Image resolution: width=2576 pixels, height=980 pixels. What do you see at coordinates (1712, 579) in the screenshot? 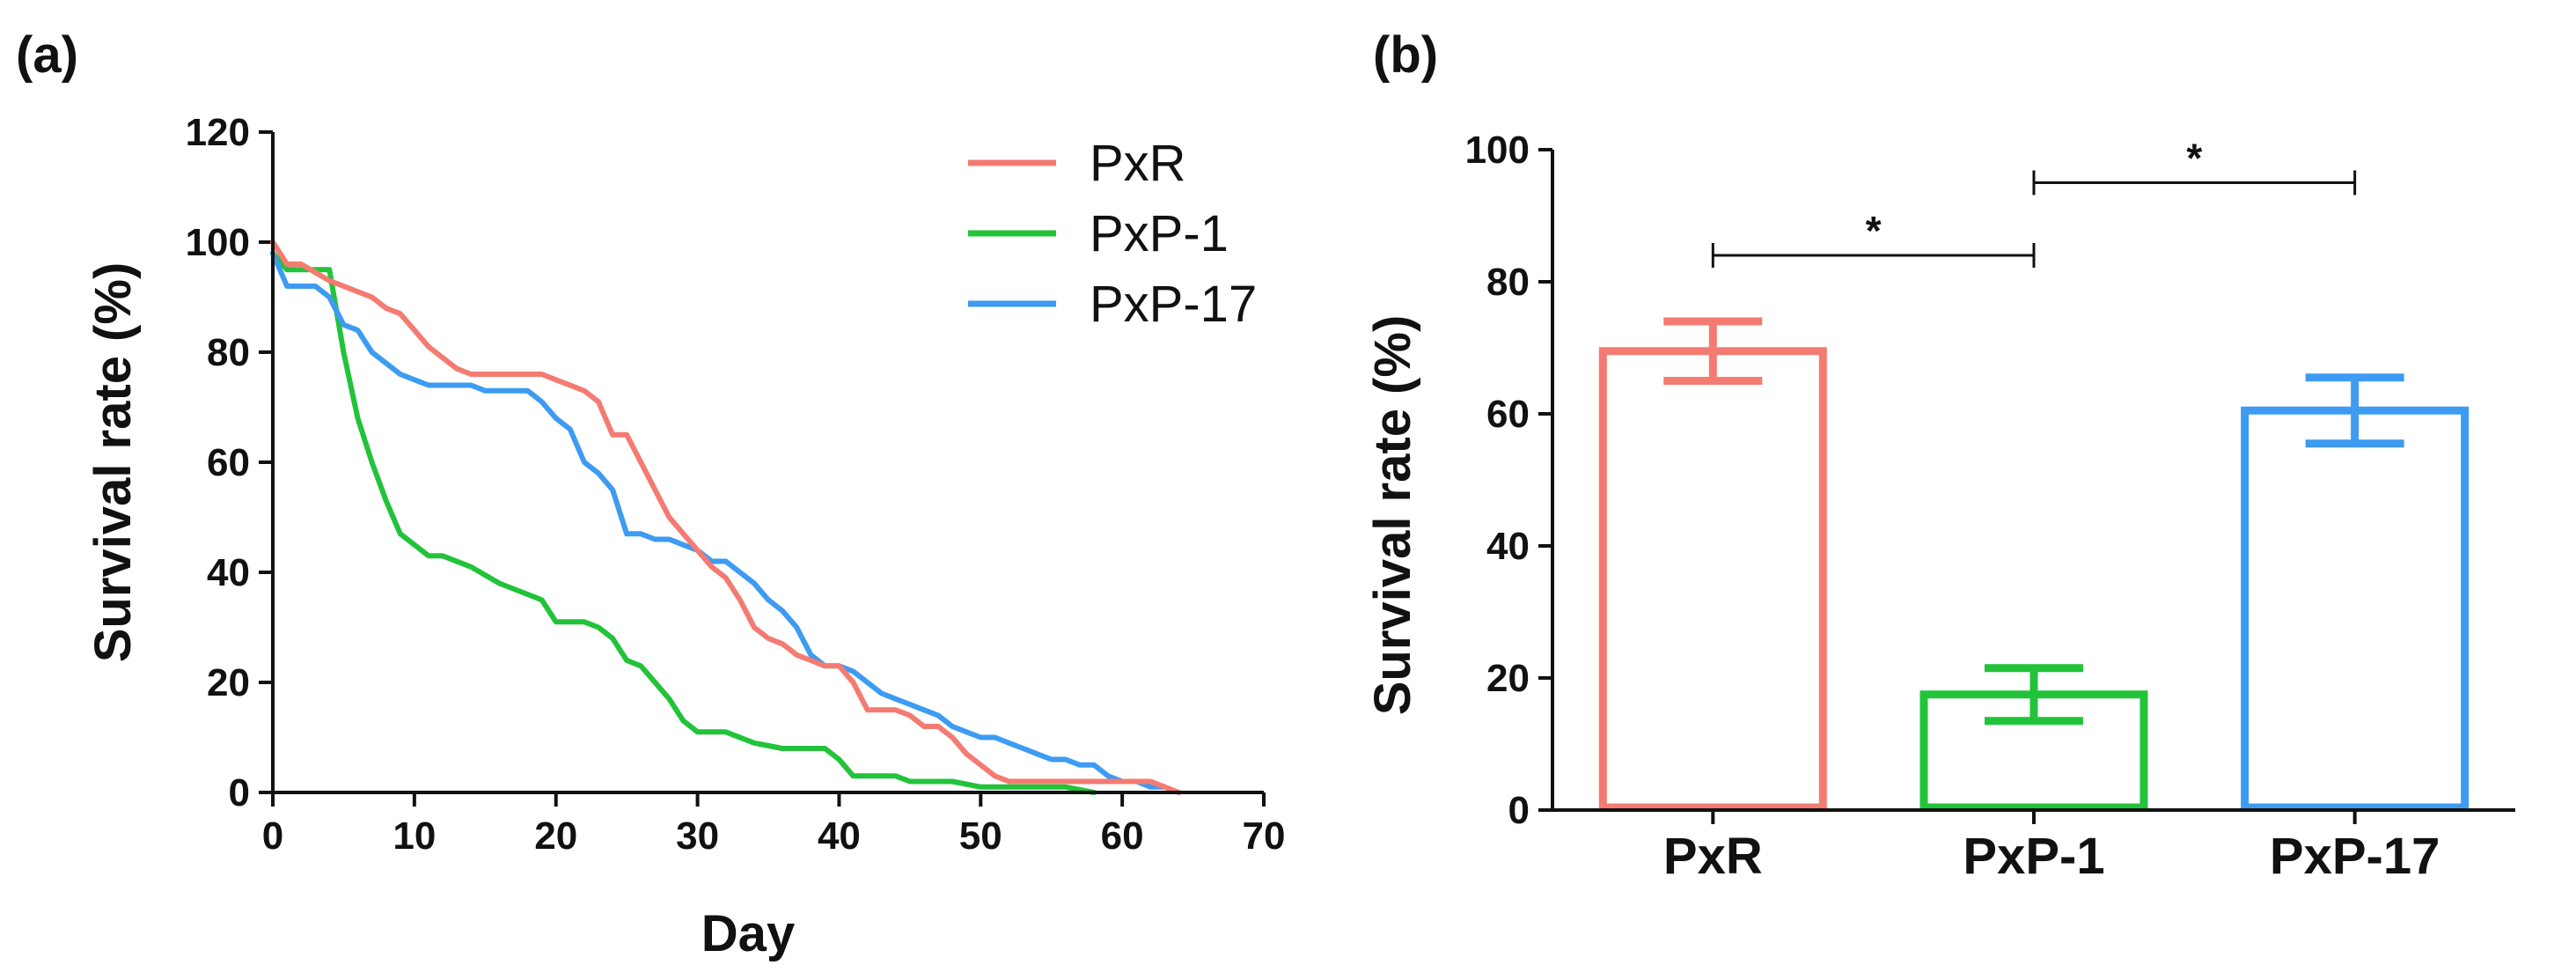
I see `bar-pxr` at bounding box center [1712, 579].